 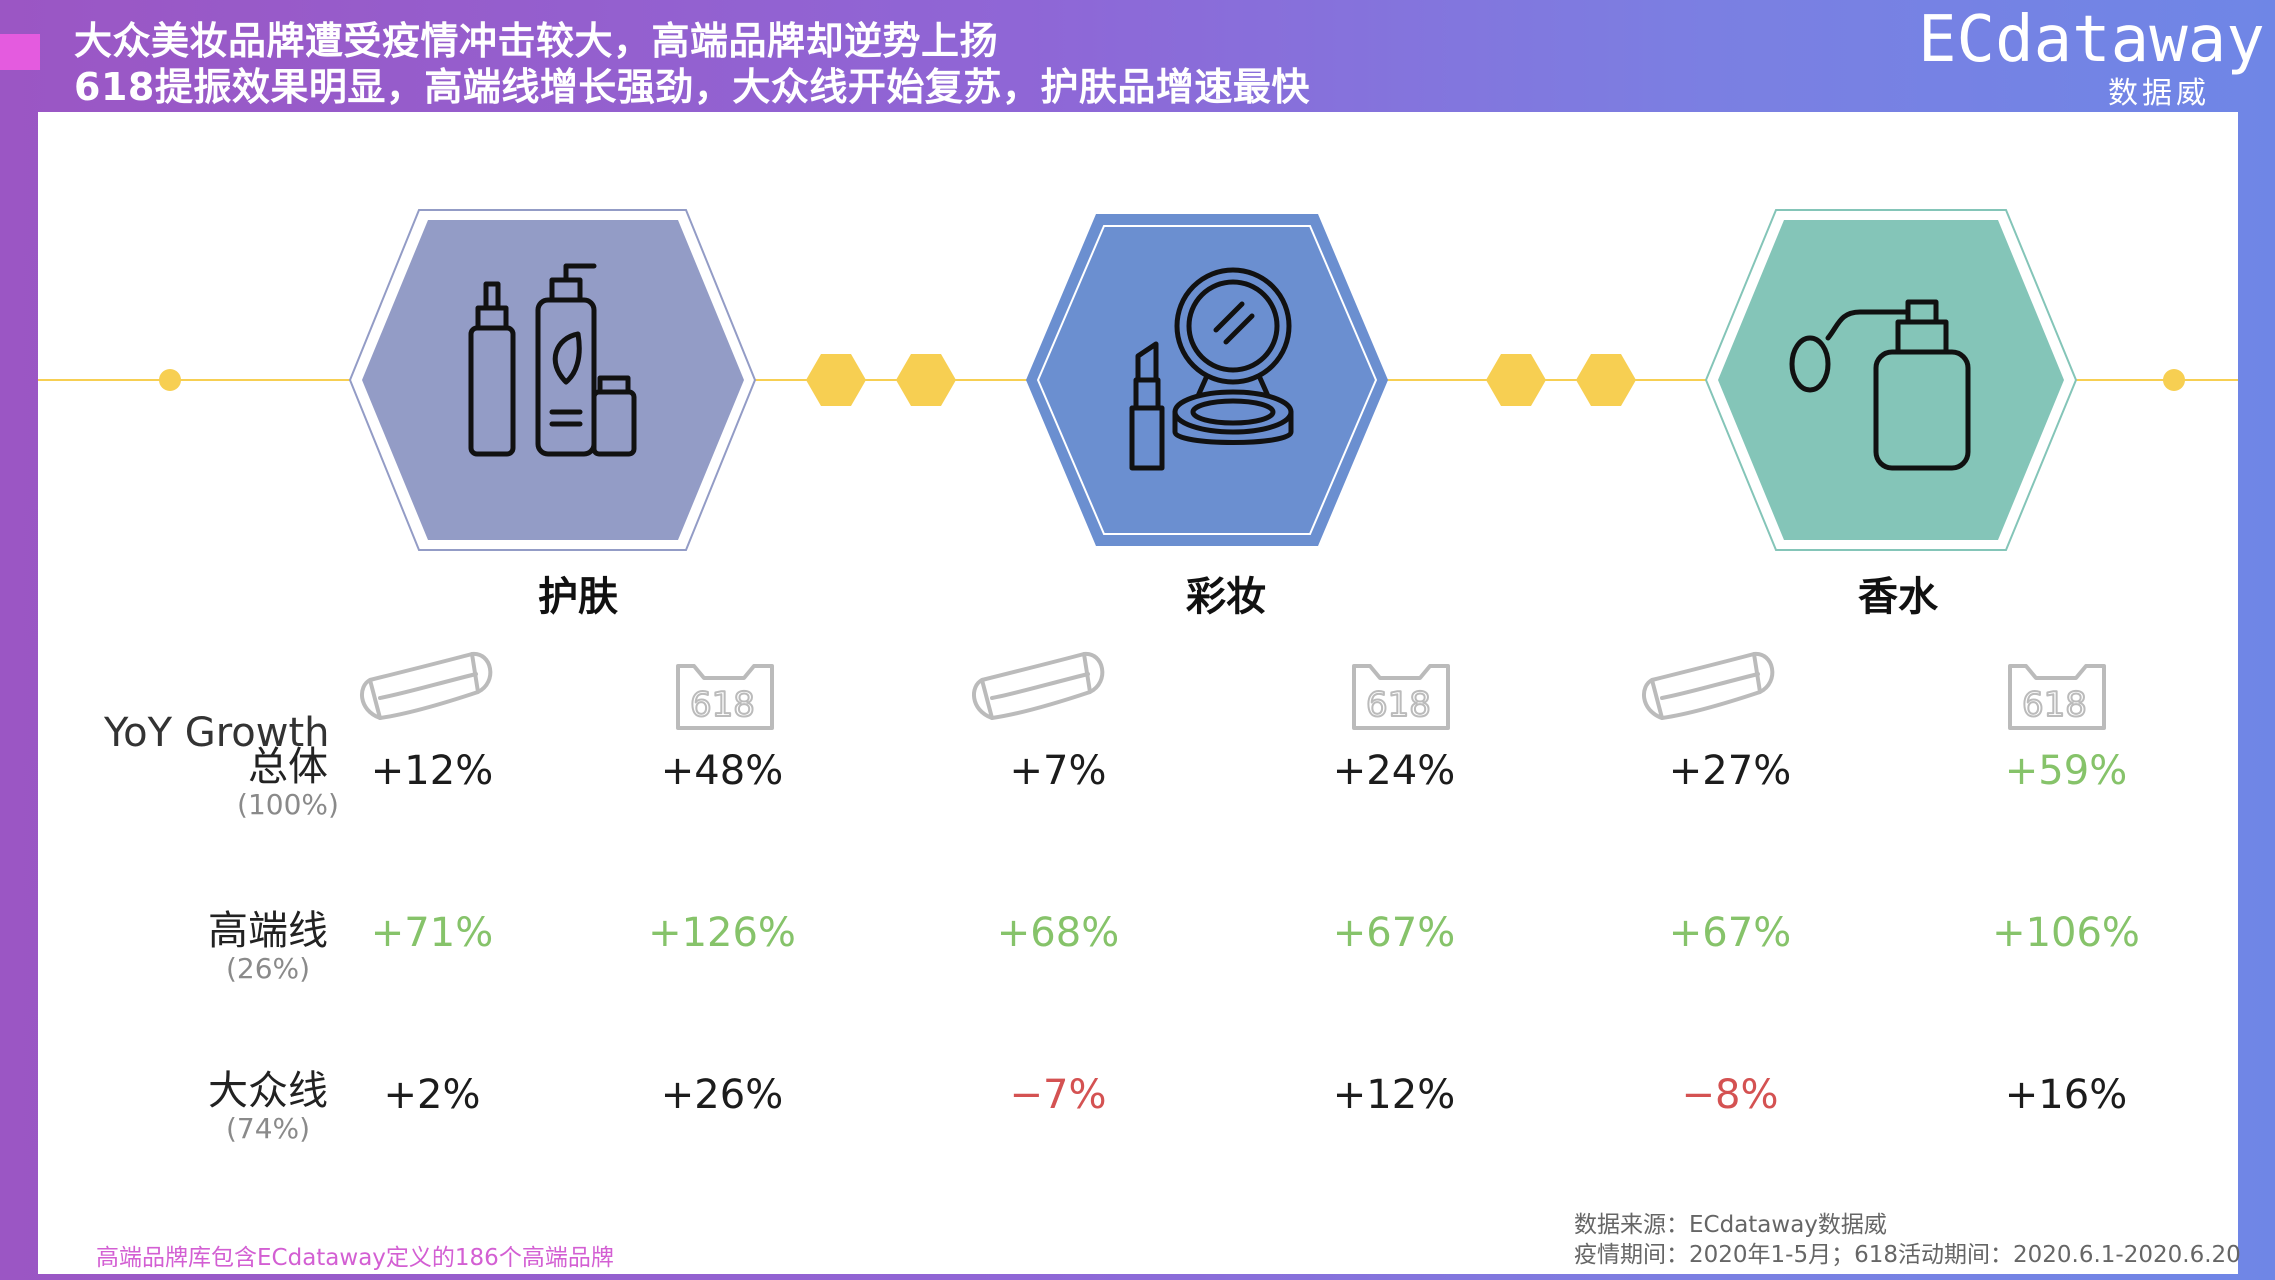 What do you see at coordinates (722, 1095) in the screenshot?
I see `value-cell: +26%` at bounding box center [722, 1095].